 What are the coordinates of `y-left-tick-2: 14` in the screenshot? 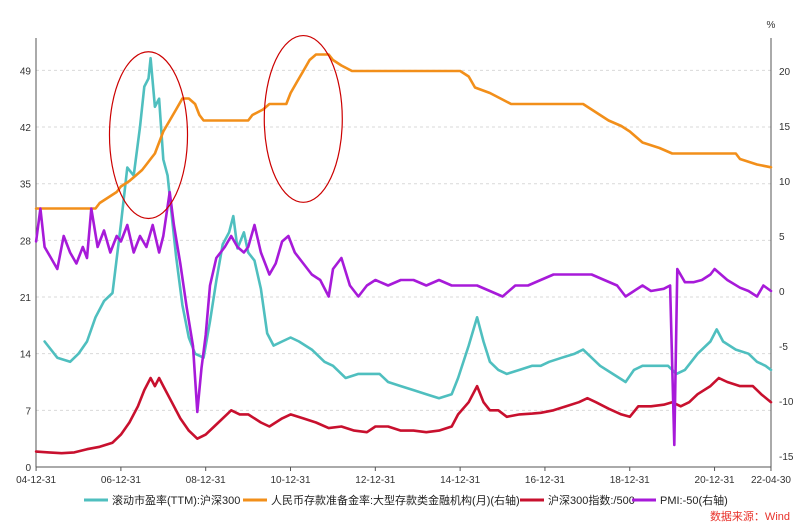 It's located at (26, 355).